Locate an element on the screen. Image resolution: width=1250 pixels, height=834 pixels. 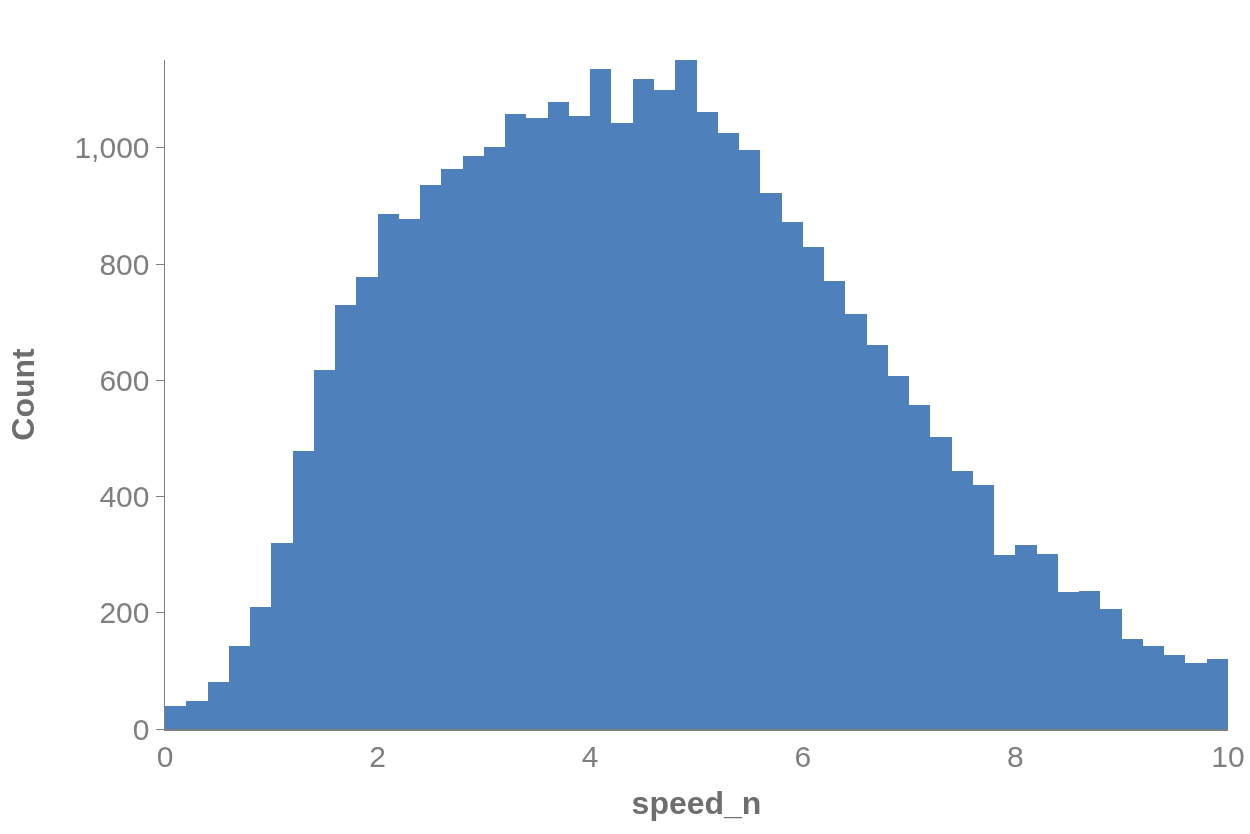
y-axis-title: Count is located at coordinates (22, 394).